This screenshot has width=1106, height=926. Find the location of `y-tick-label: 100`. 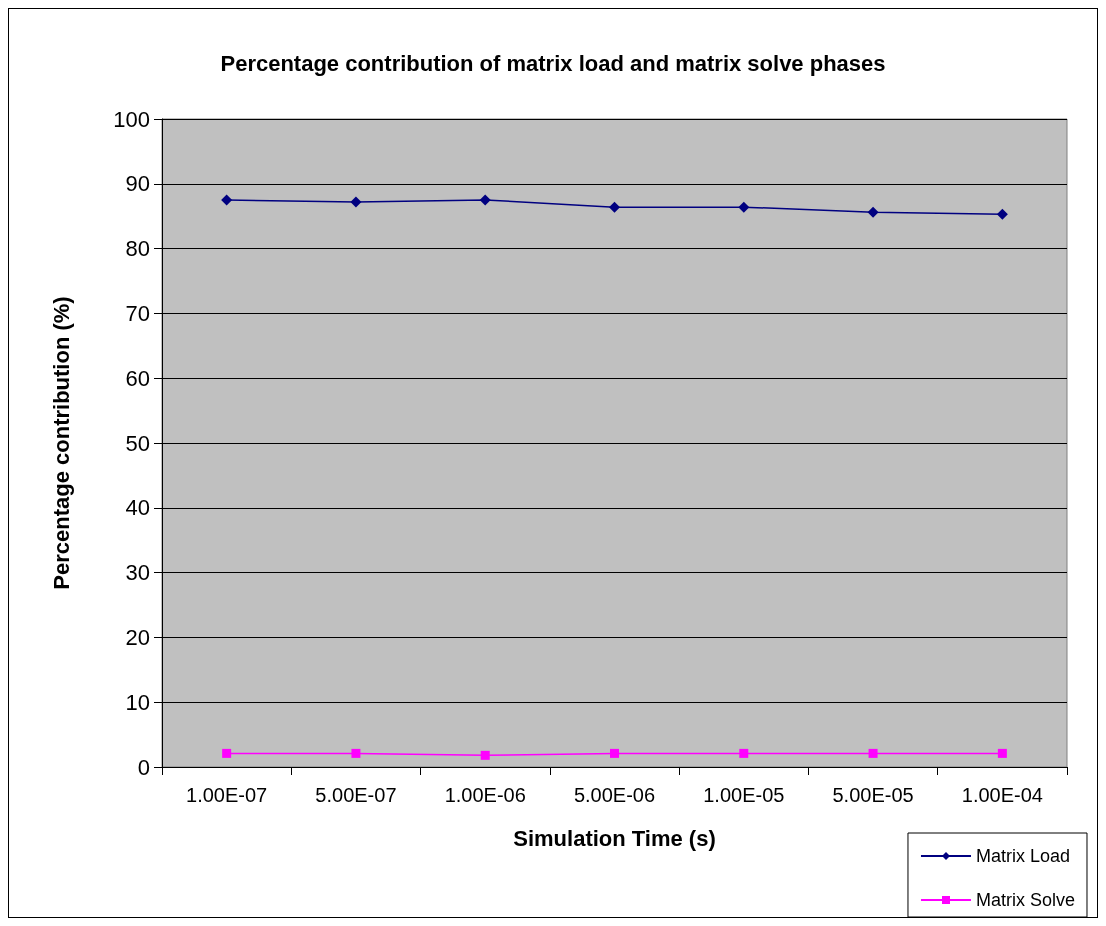

y-tick-label: 100 is located at coordinates (131, 119).